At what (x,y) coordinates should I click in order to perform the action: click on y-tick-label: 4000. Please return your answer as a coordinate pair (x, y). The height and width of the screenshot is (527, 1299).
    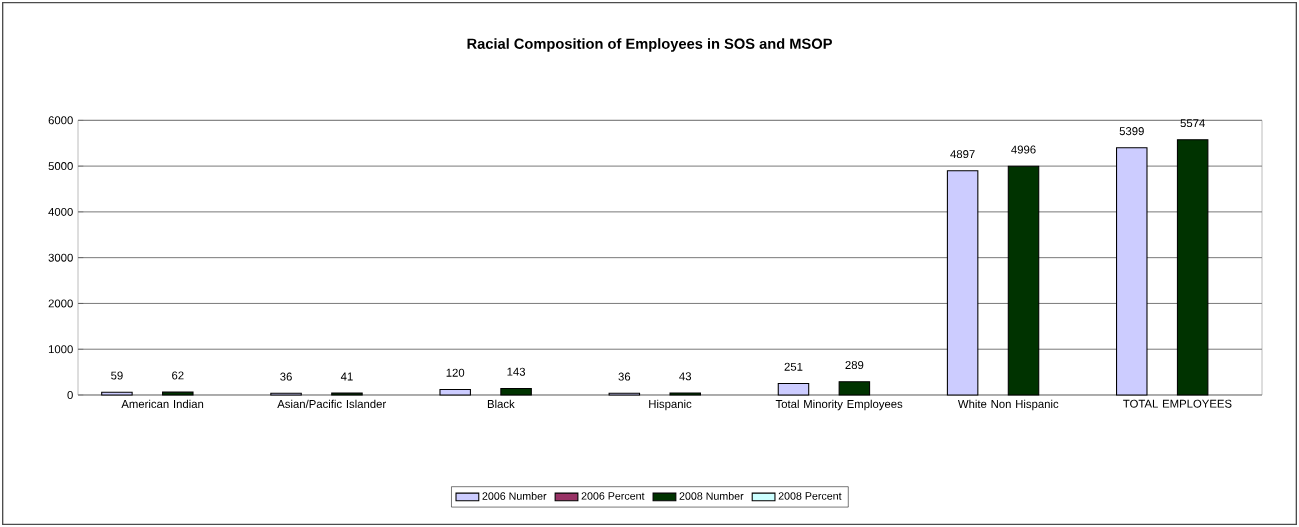
    Looking at the image, I should click on (60, 211).